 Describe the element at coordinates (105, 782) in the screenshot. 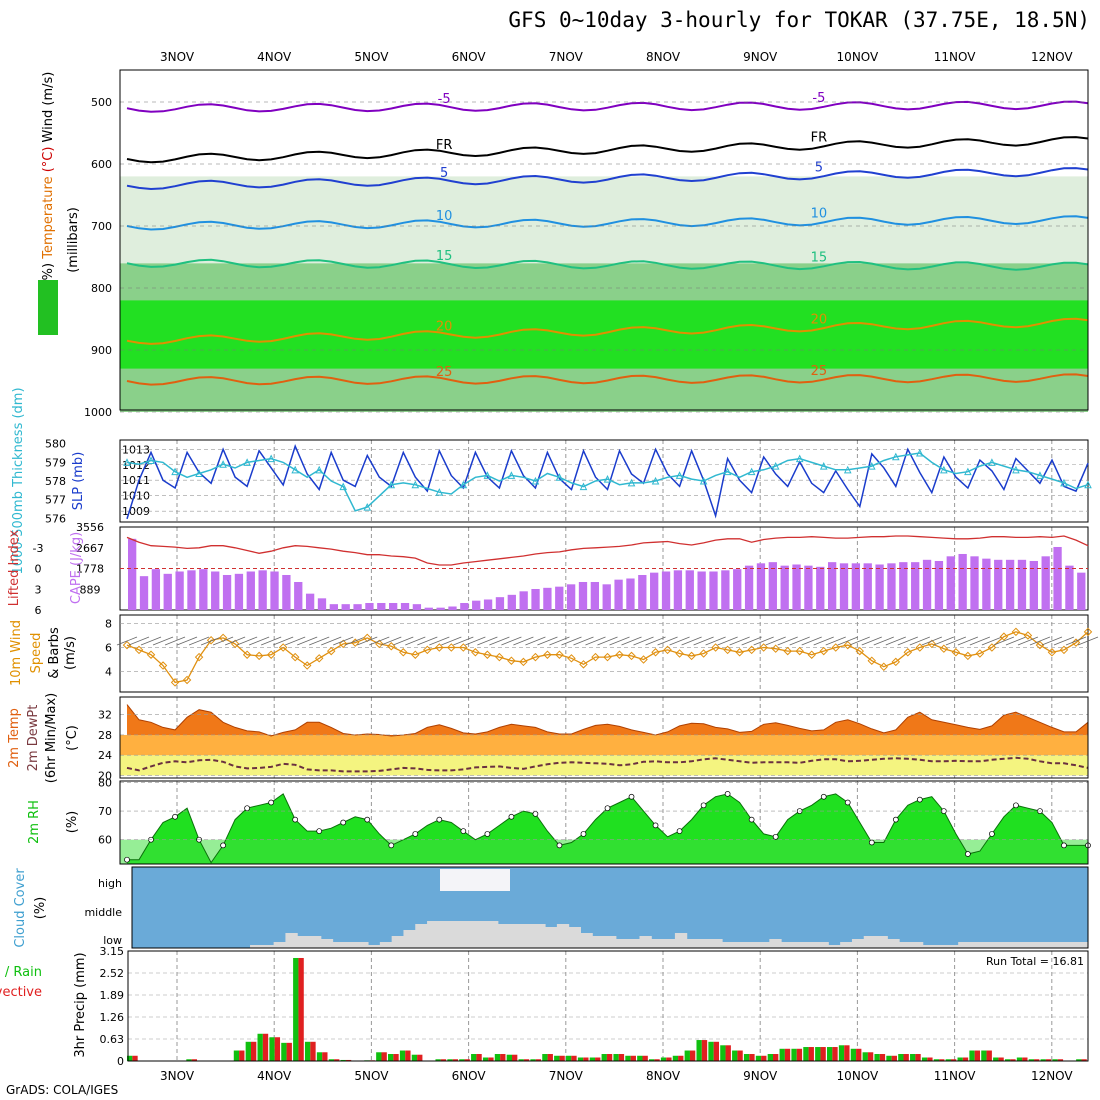

I see `rh-tick: 80` at that location.